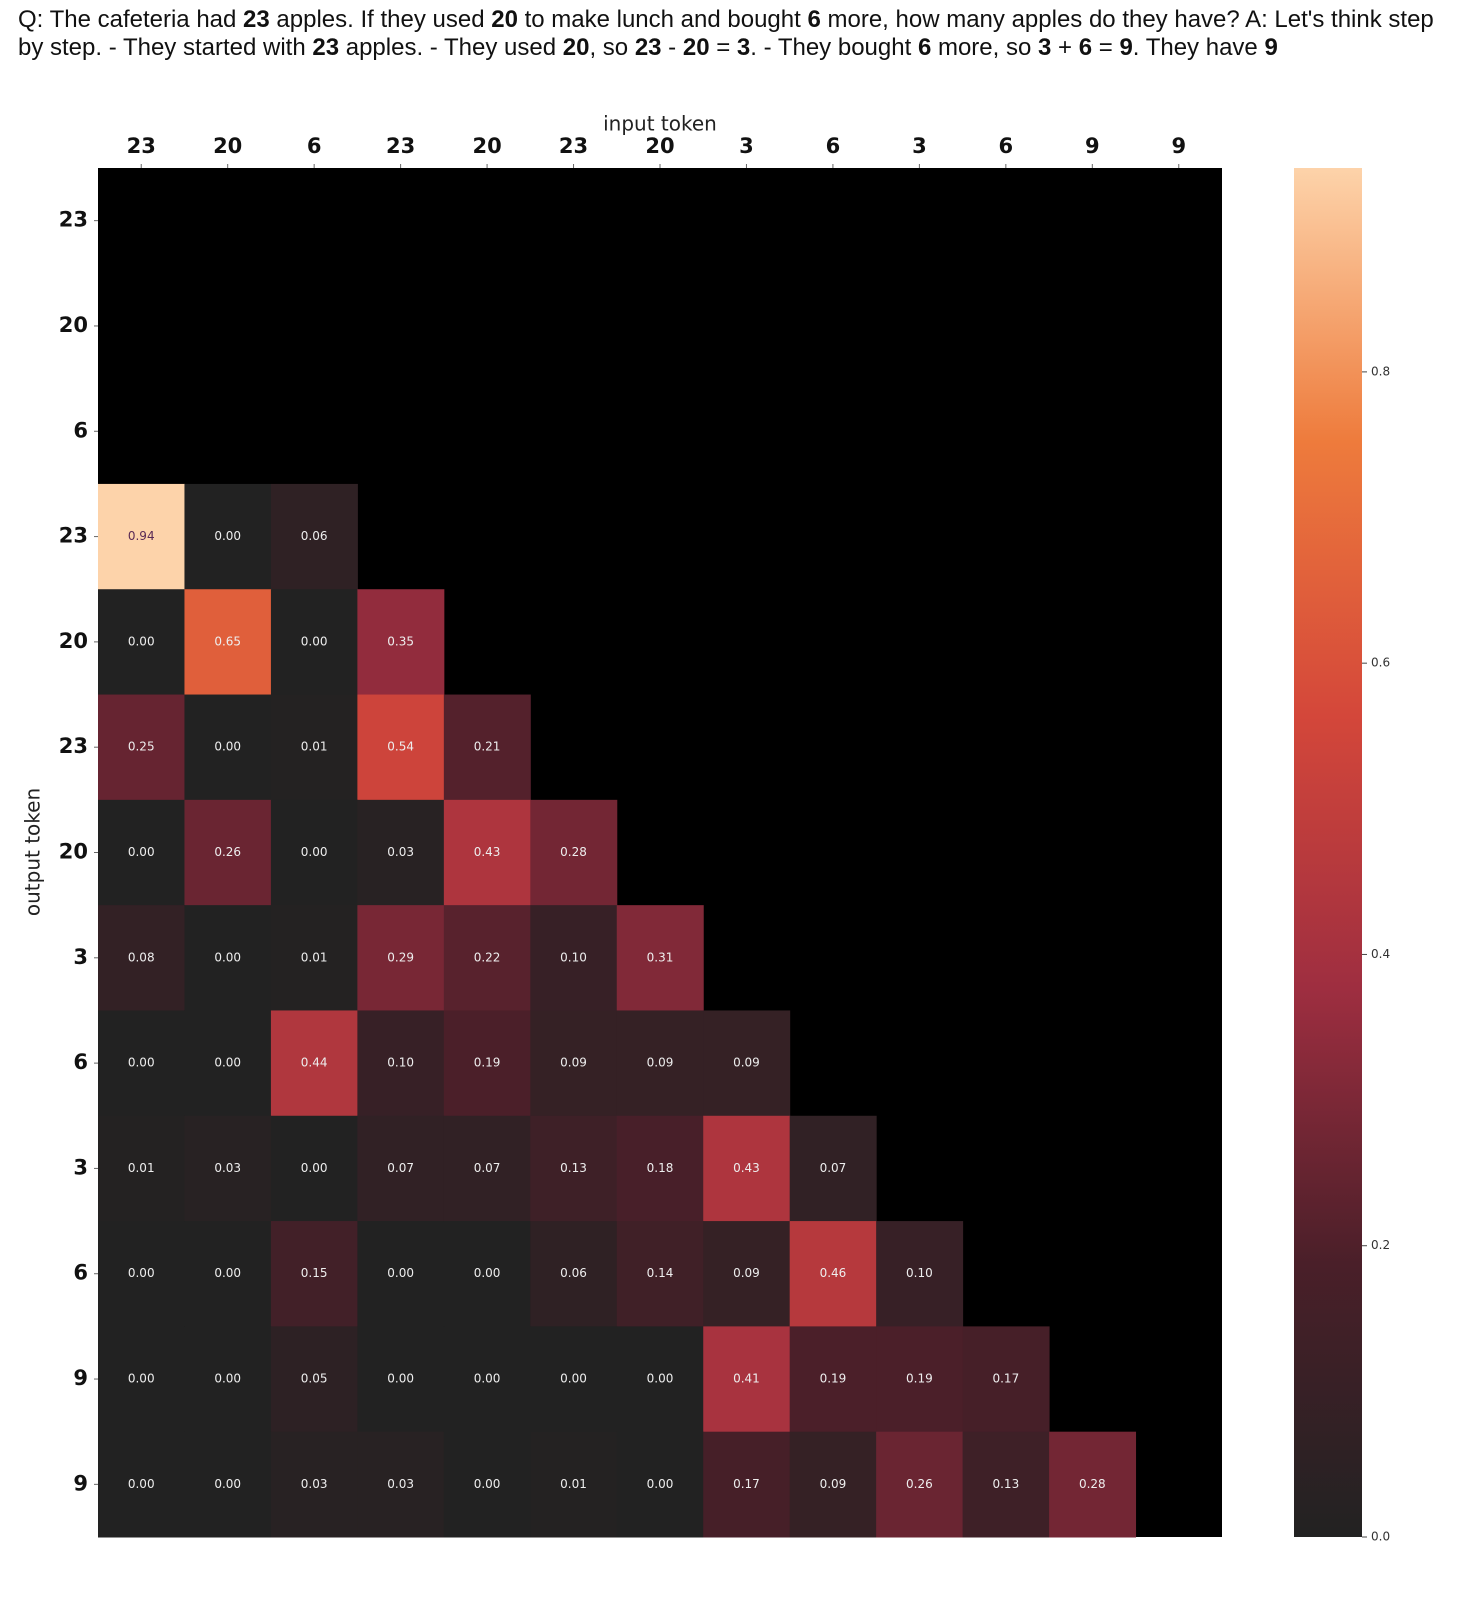 This screenshot has height=1600, width=1467. I want to click on x-tick-label: 6, so click(833, 146).